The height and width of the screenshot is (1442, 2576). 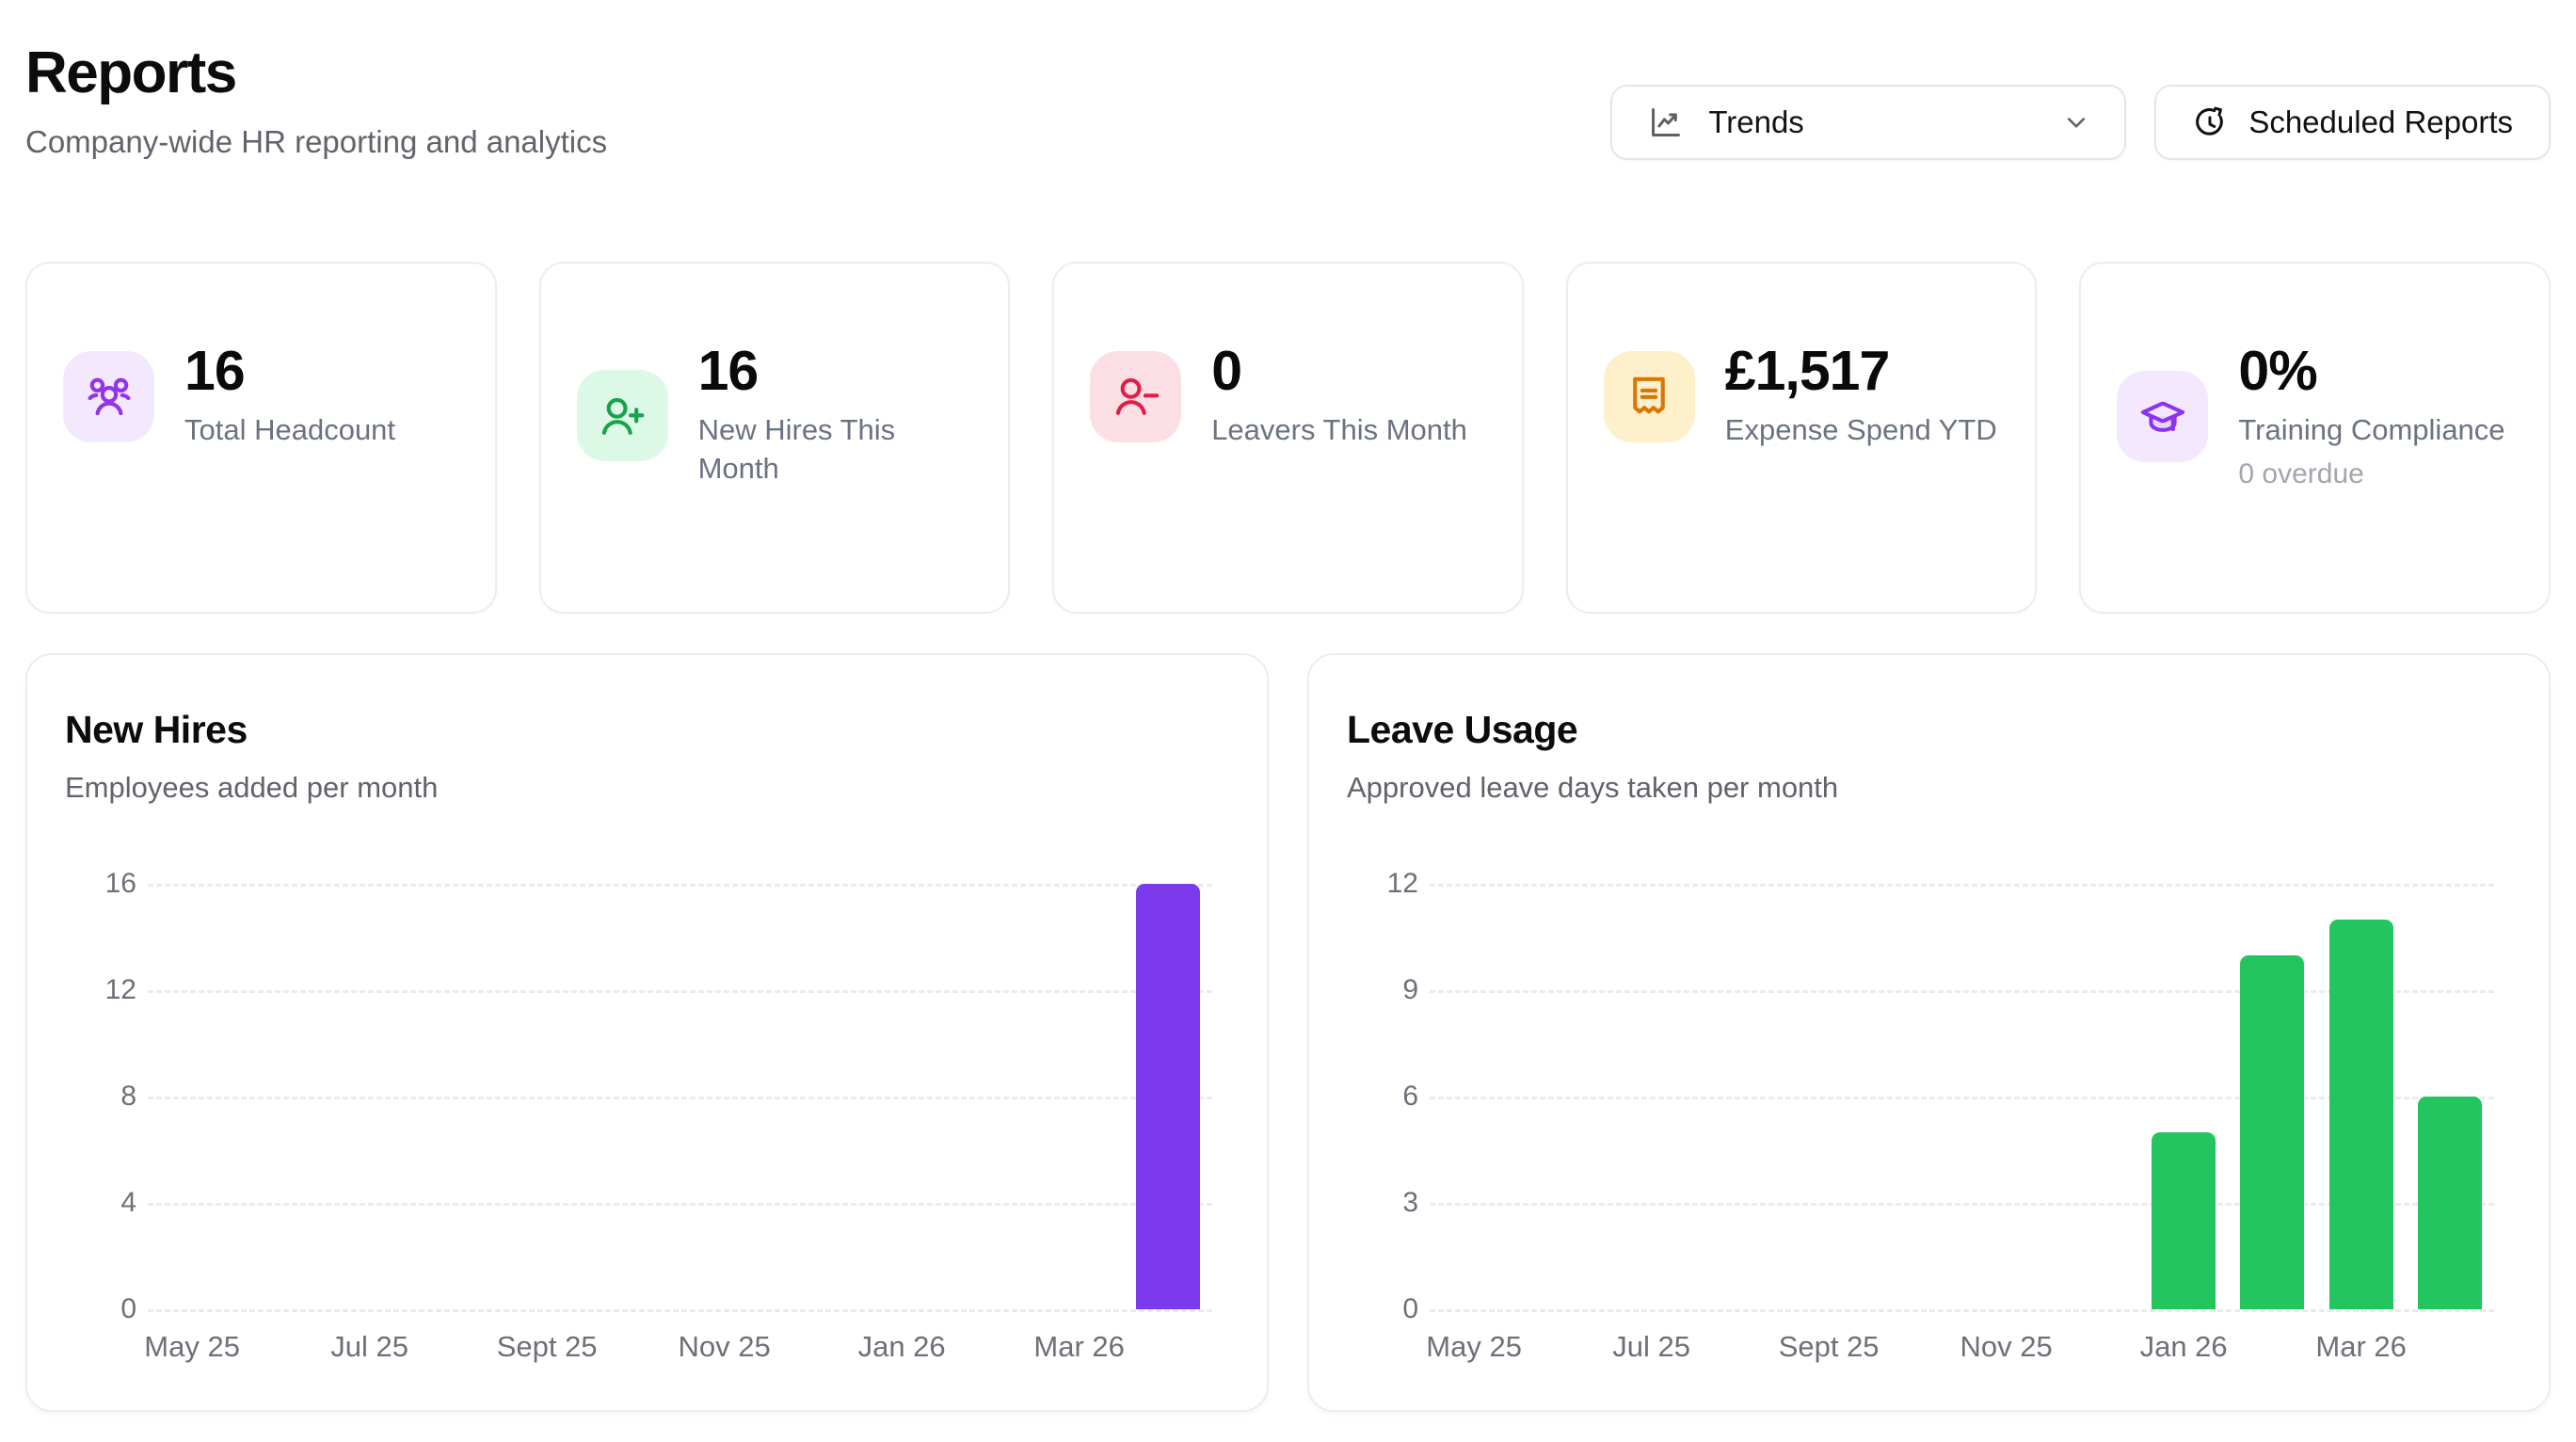 I want to click on user-plus-icon, so click(x=622, y=416).